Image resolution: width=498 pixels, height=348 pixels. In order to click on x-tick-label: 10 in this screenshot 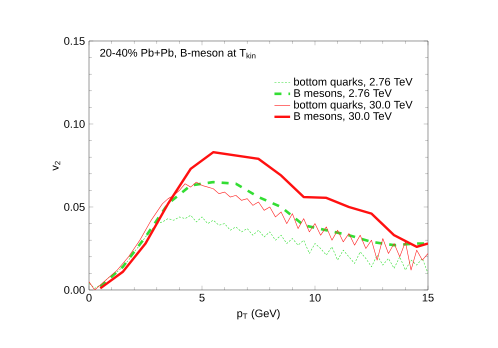, I will do `click(315, 298)`.